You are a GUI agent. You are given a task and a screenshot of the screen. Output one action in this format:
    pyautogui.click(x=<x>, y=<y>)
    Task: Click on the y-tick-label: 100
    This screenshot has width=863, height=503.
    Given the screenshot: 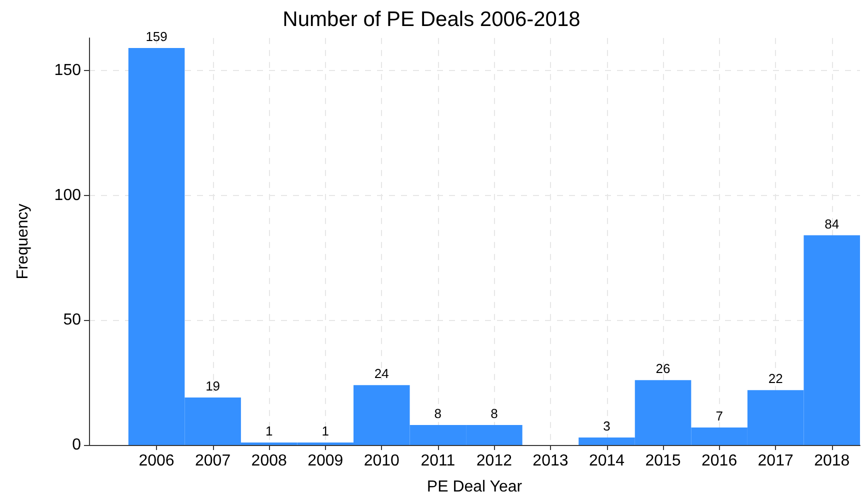 What is the action you would take?
    pyautogui.click(x=68, y=195)
    